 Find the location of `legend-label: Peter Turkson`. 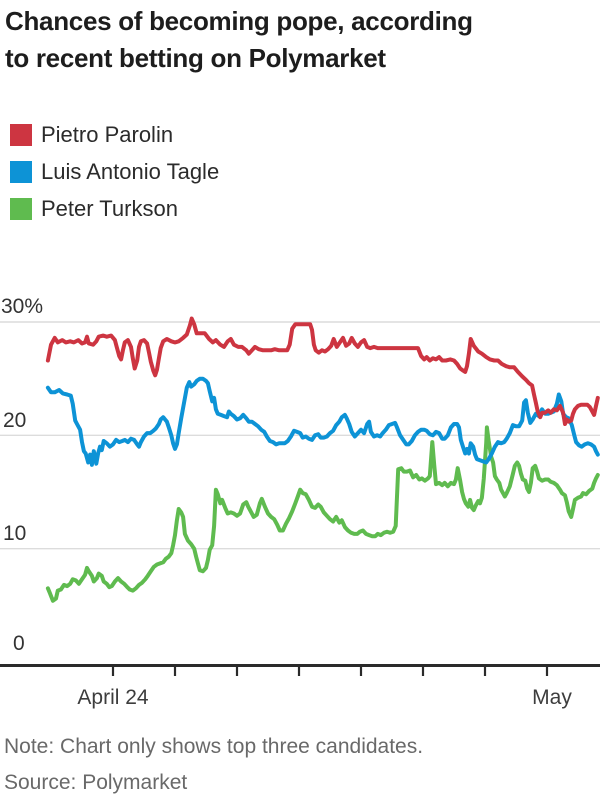

legend-label: Peter Turkson is located at coordinates (109, 208).